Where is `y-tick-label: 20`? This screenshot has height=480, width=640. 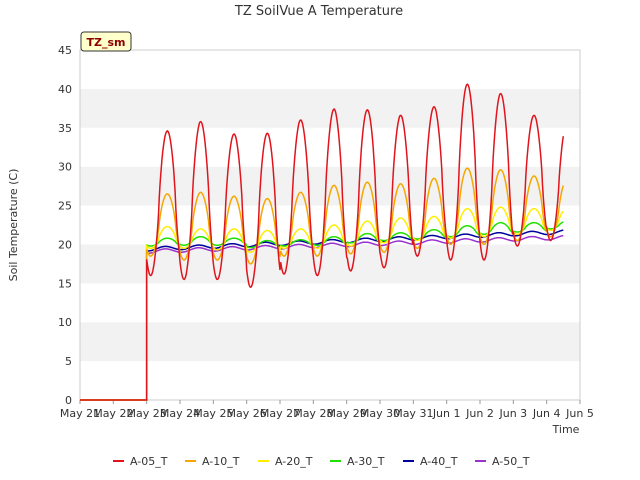
y-tick-label: 20 is located at coordinates (65, 244).